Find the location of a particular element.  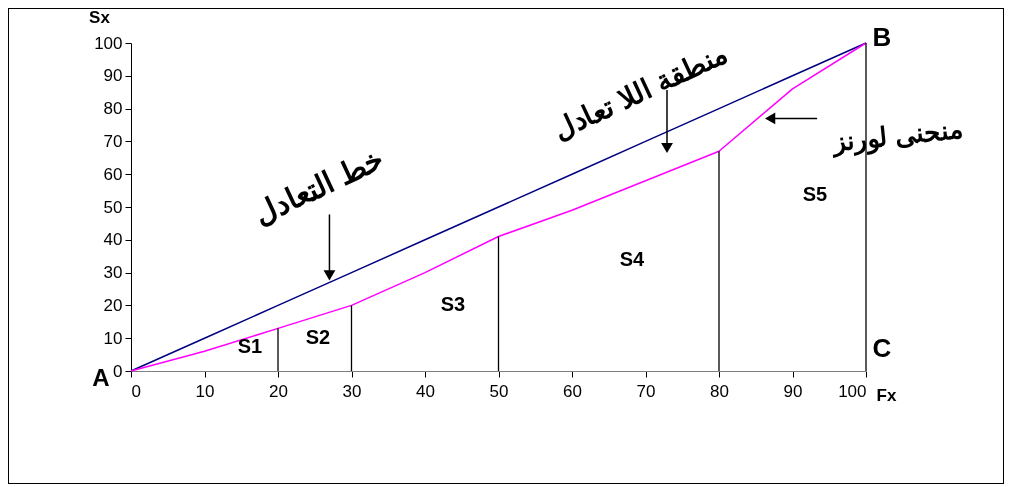

annotation: خط التعادل is located at coordinates (318, 186).